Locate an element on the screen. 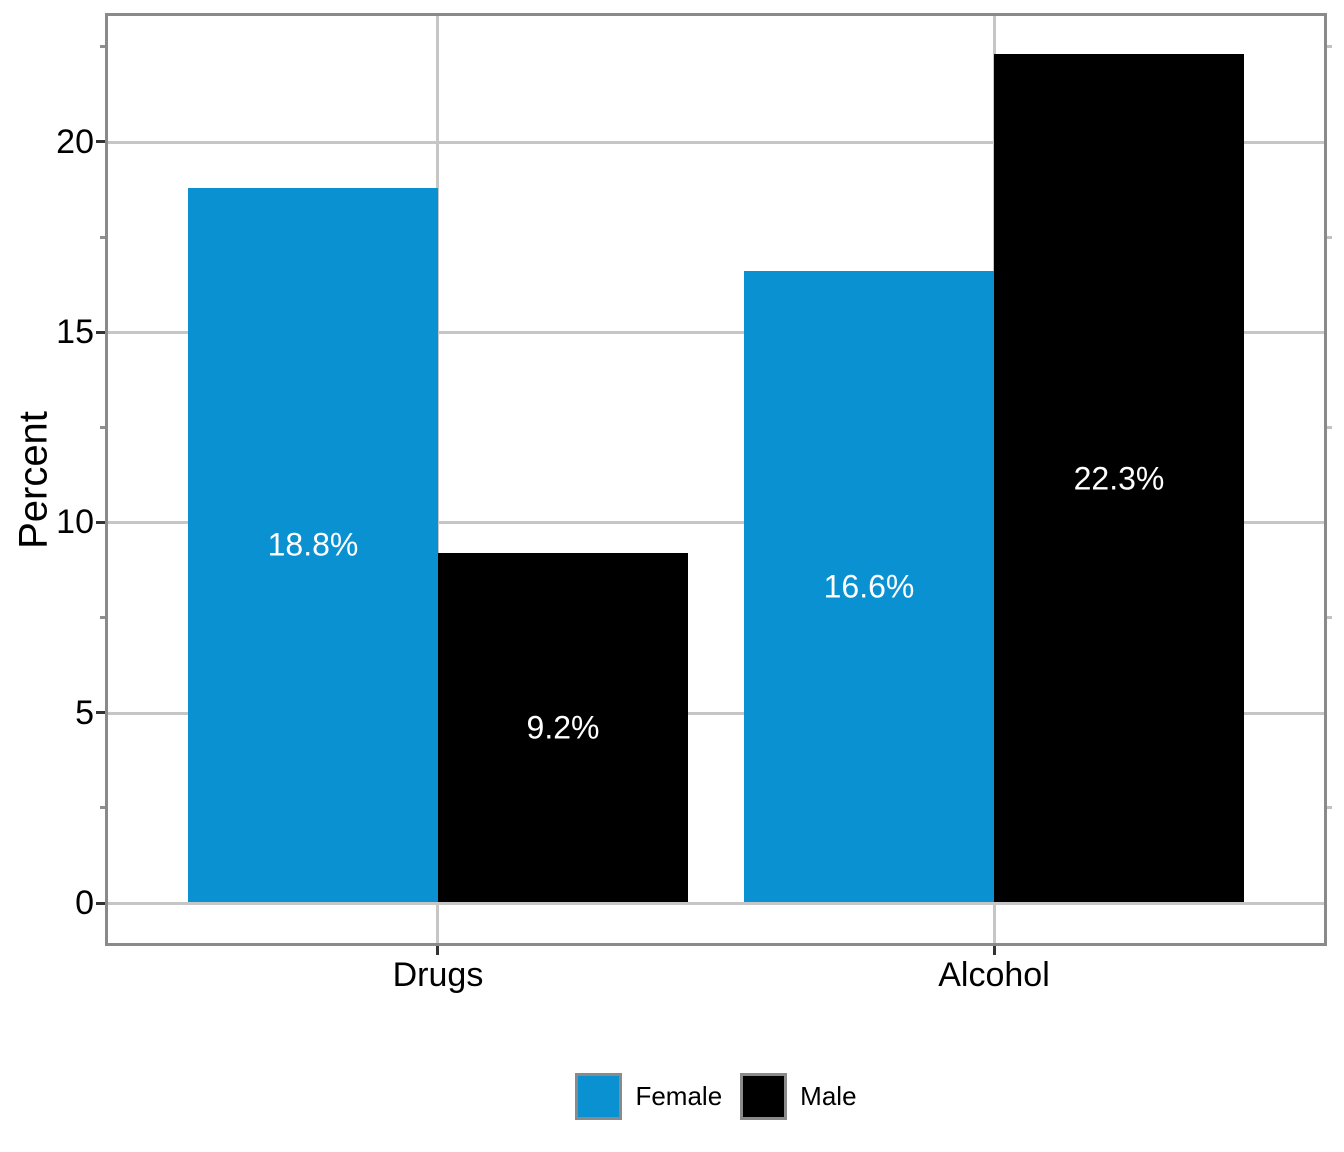 Image resolution: width=1344 pixels, height=1152 pixels. bar-label-female-drugs: 18.8% is located at coordinates (313, 544).